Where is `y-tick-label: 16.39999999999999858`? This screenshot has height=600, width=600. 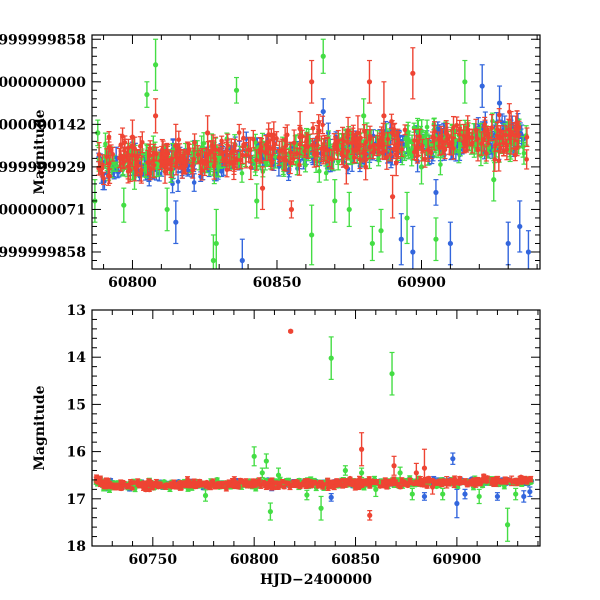
y-tick-label: 16.39999999999999858 is located at coordinates (43, 40).